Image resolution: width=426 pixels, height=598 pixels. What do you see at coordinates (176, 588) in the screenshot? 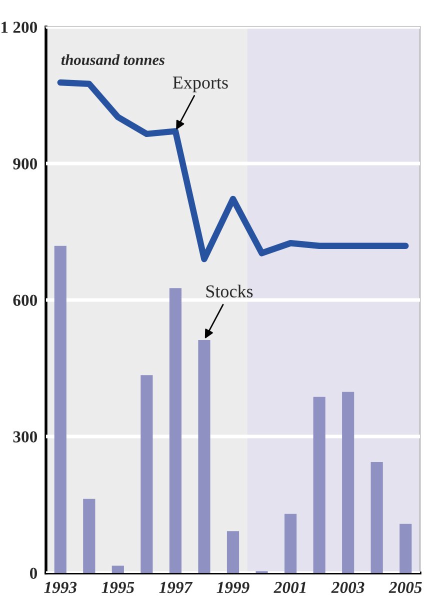
I see `x-tick-label: 1997` at bounding box center [176, 588].